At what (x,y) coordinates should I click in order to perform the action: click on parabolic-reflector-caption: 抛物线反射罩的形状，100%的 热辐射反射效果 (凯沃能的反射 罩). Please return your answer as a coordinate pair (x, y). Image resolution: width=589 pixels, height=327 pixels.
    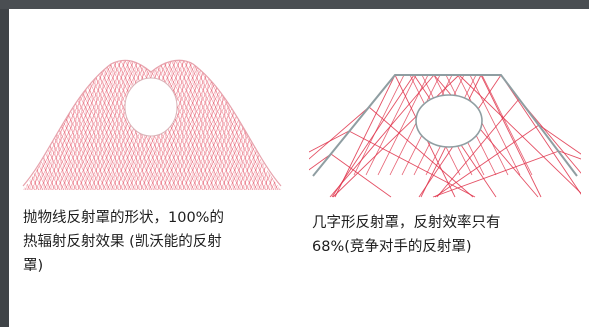
    Looking at the image, I should click on (123, 242).